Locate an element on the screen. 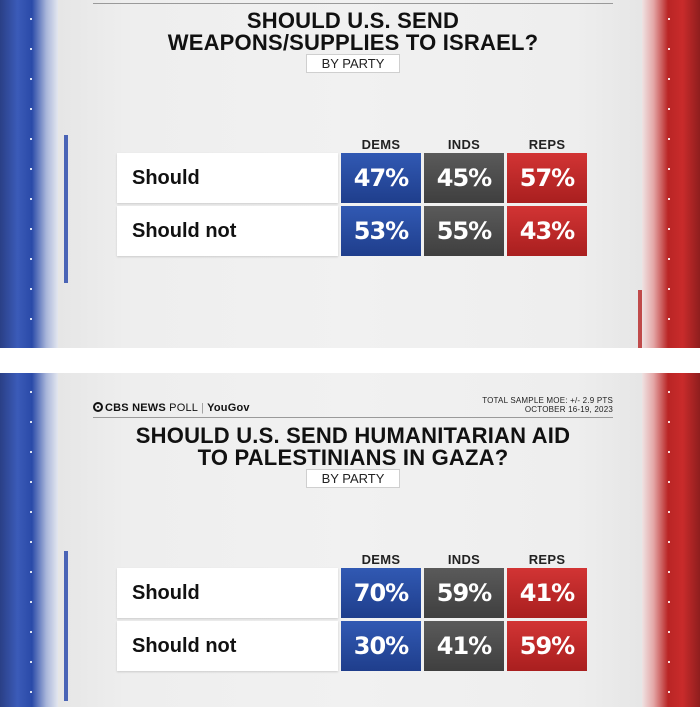 This screenshot has height=707, width=700. column-header-inds-2: INDS is located at coordinates (464, 559).